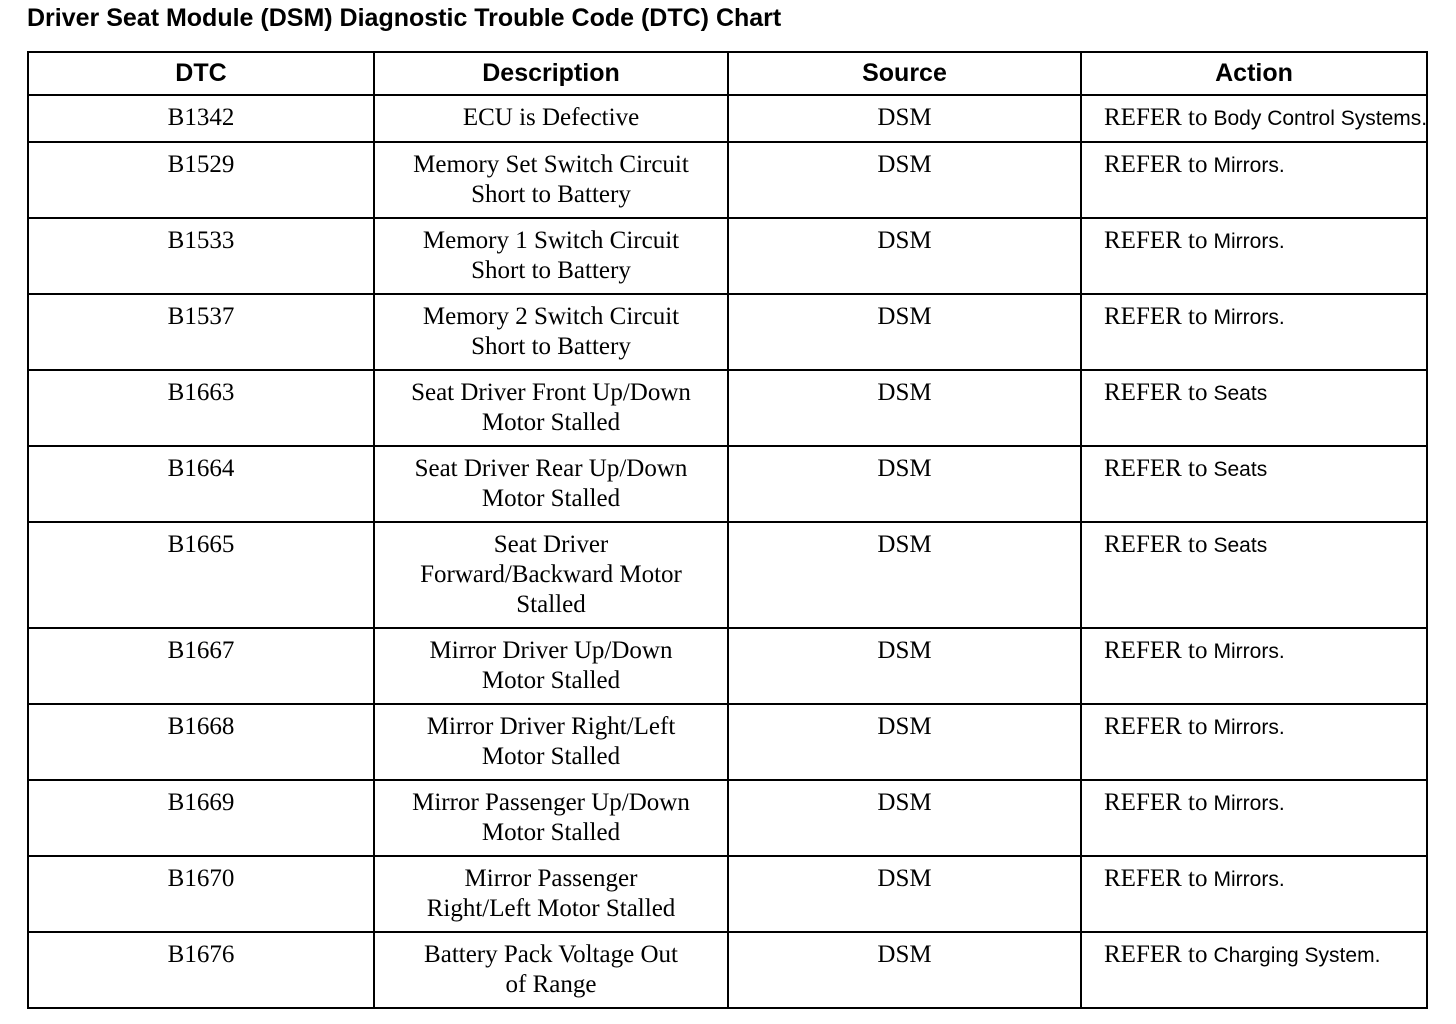  Describe the element at coordinates (551, 818) in the screenshot. I see `description-cell: Mirror Passenger Up/Down Motor Stalled` at that location.